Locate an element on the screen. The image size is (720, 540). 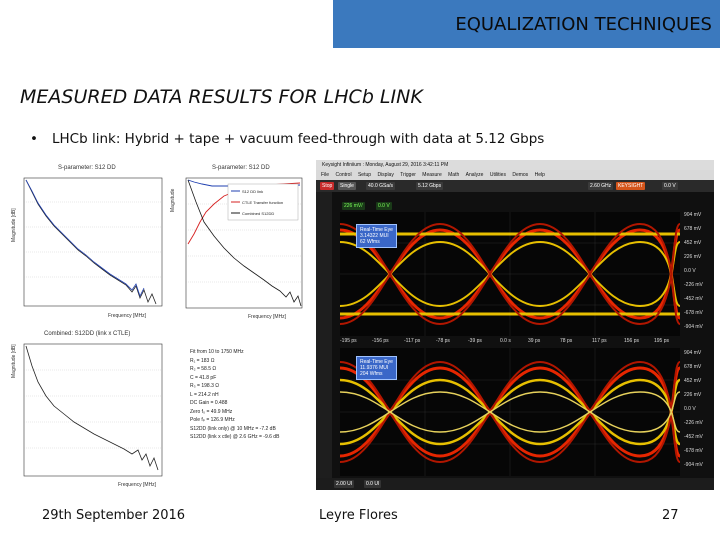
header-banner: EQUALIZATION TECHNIQUES is located at coordinates (526, 24).